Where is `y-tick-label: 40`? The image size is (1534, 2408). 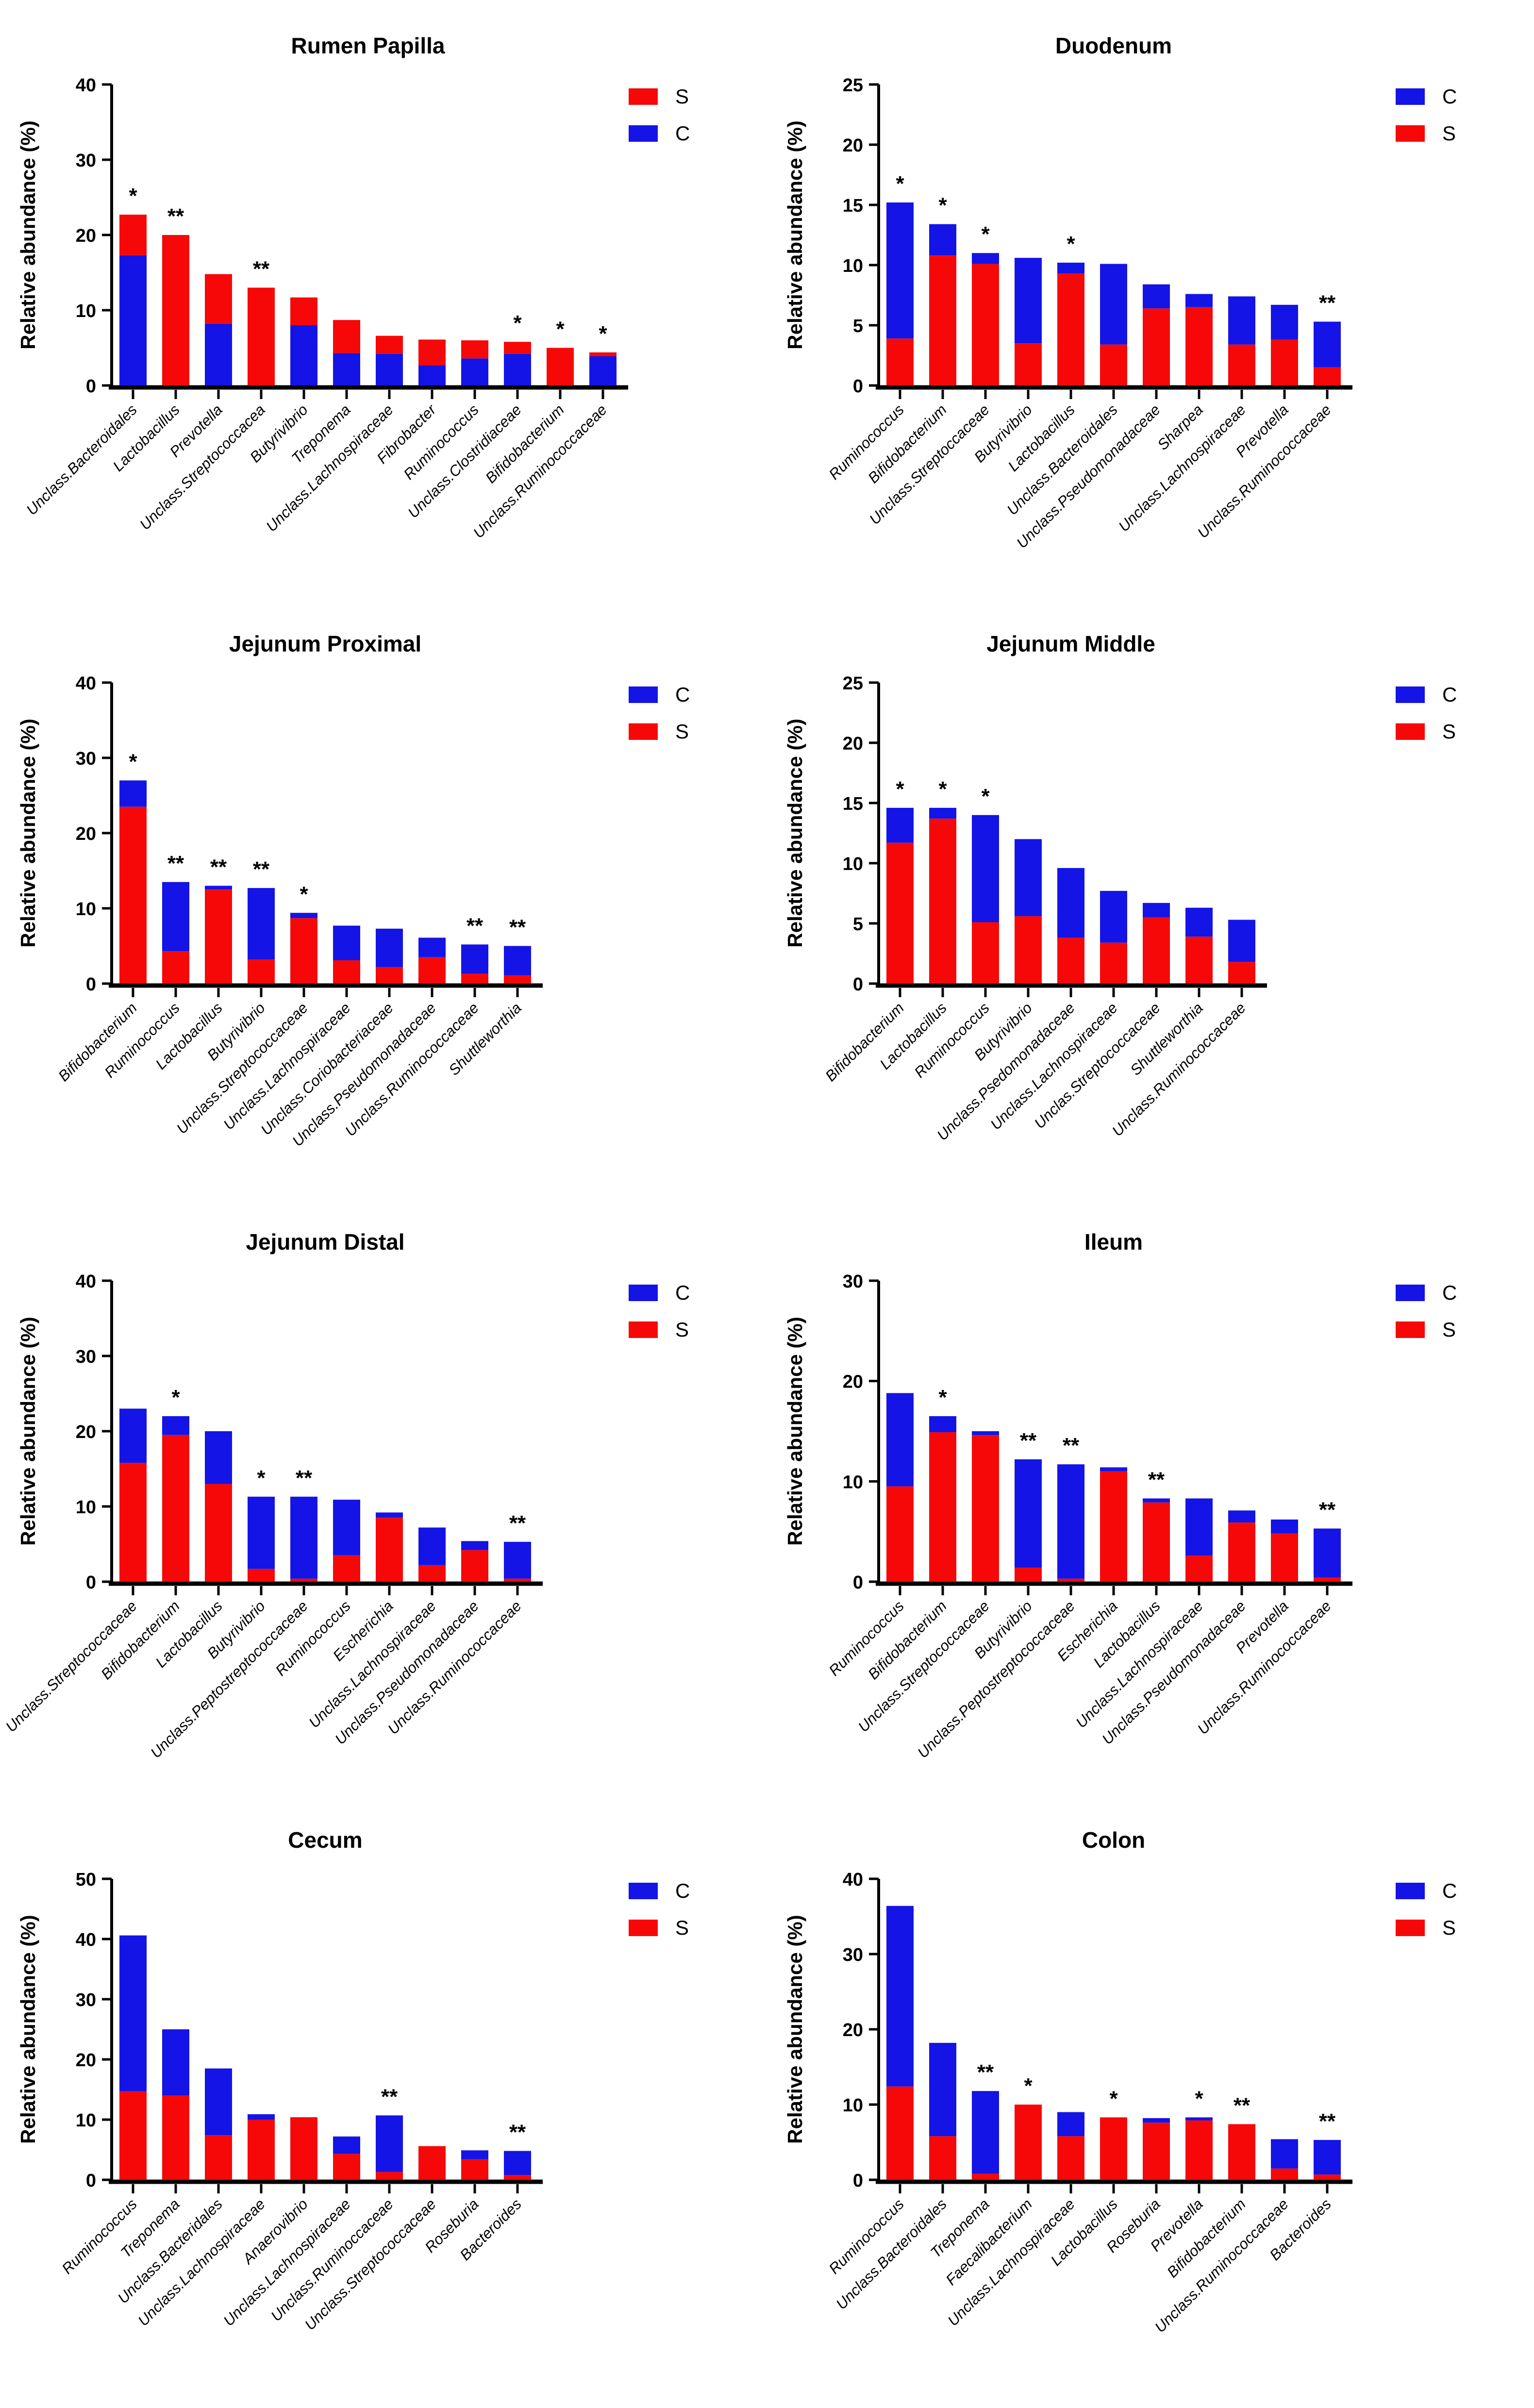 y-tick-label: 40 is located at coordinates (86, 683).